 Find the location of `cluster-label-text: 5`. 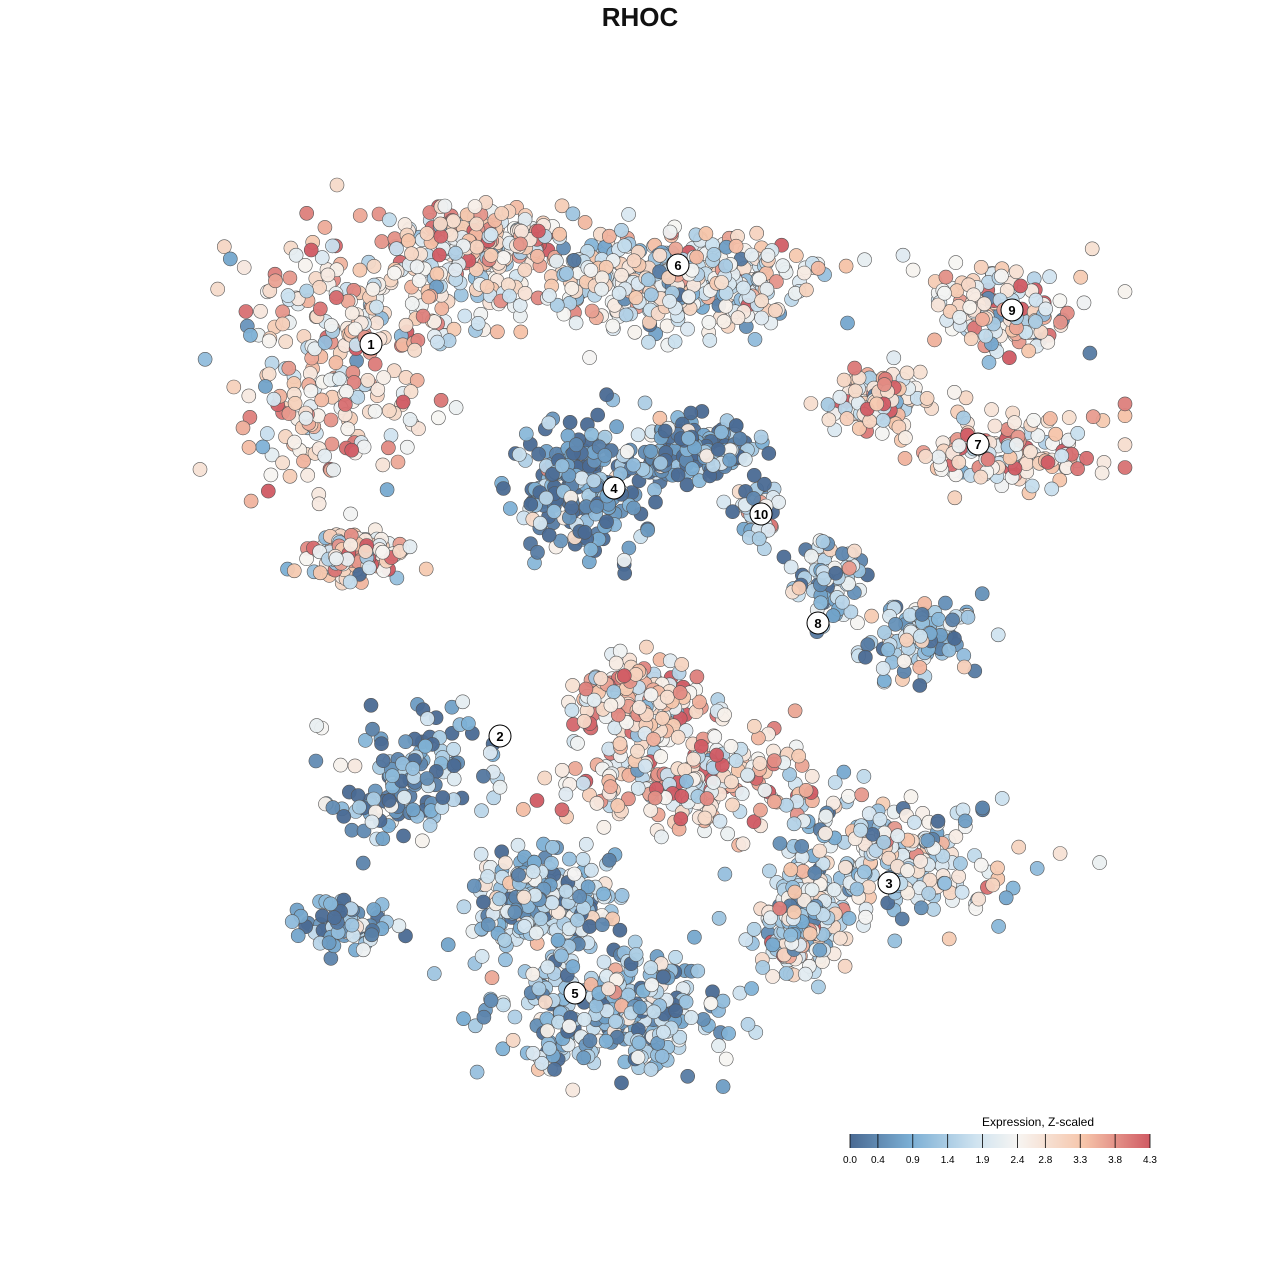

cluster-label-text: 5 is located at coordinates (574, 993).